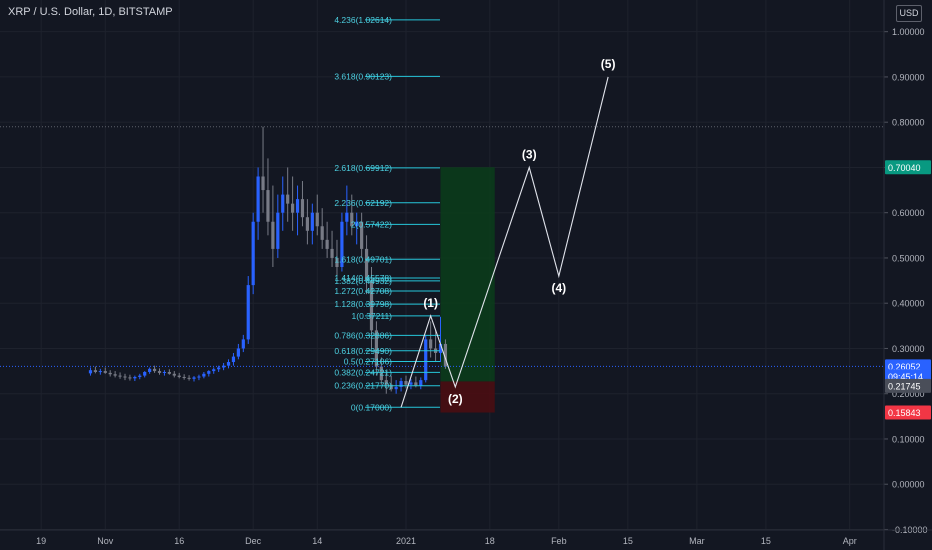  Describe the element at coordinates (371, 407) in the screenshot. I see `fib-level-label: 0(0.17000)` at that location.